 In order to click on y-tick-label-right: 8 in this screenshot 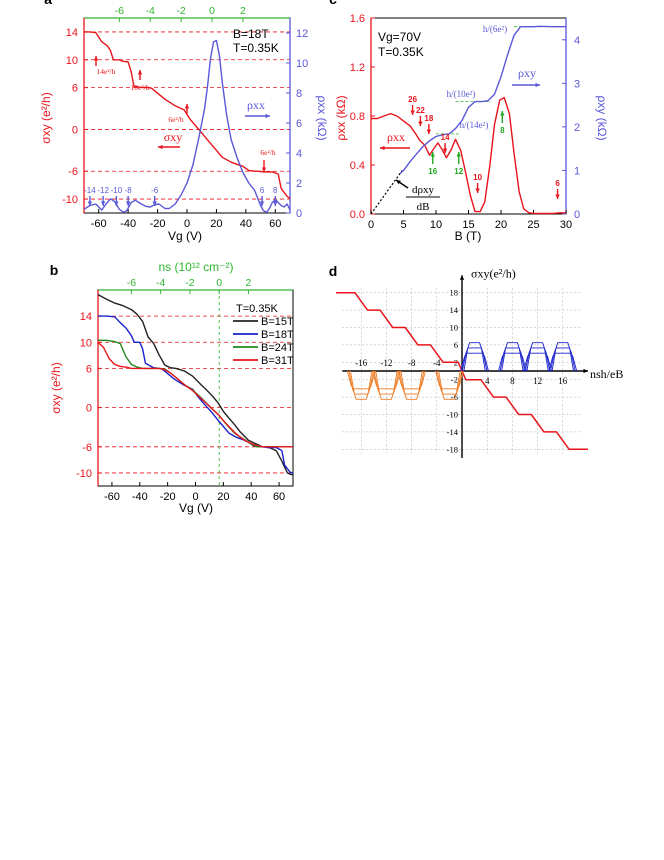, I will do `click(299, 94)`.